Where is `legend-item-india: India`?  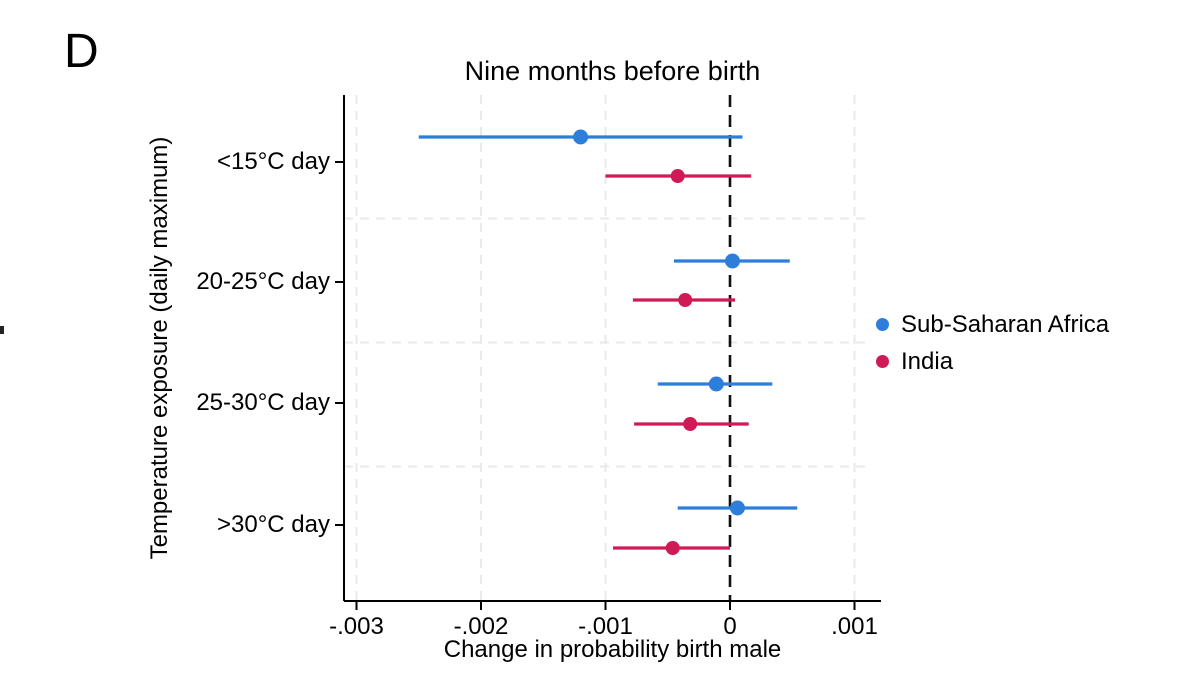 legend-item-india: India is located at coordinates (992, 361).